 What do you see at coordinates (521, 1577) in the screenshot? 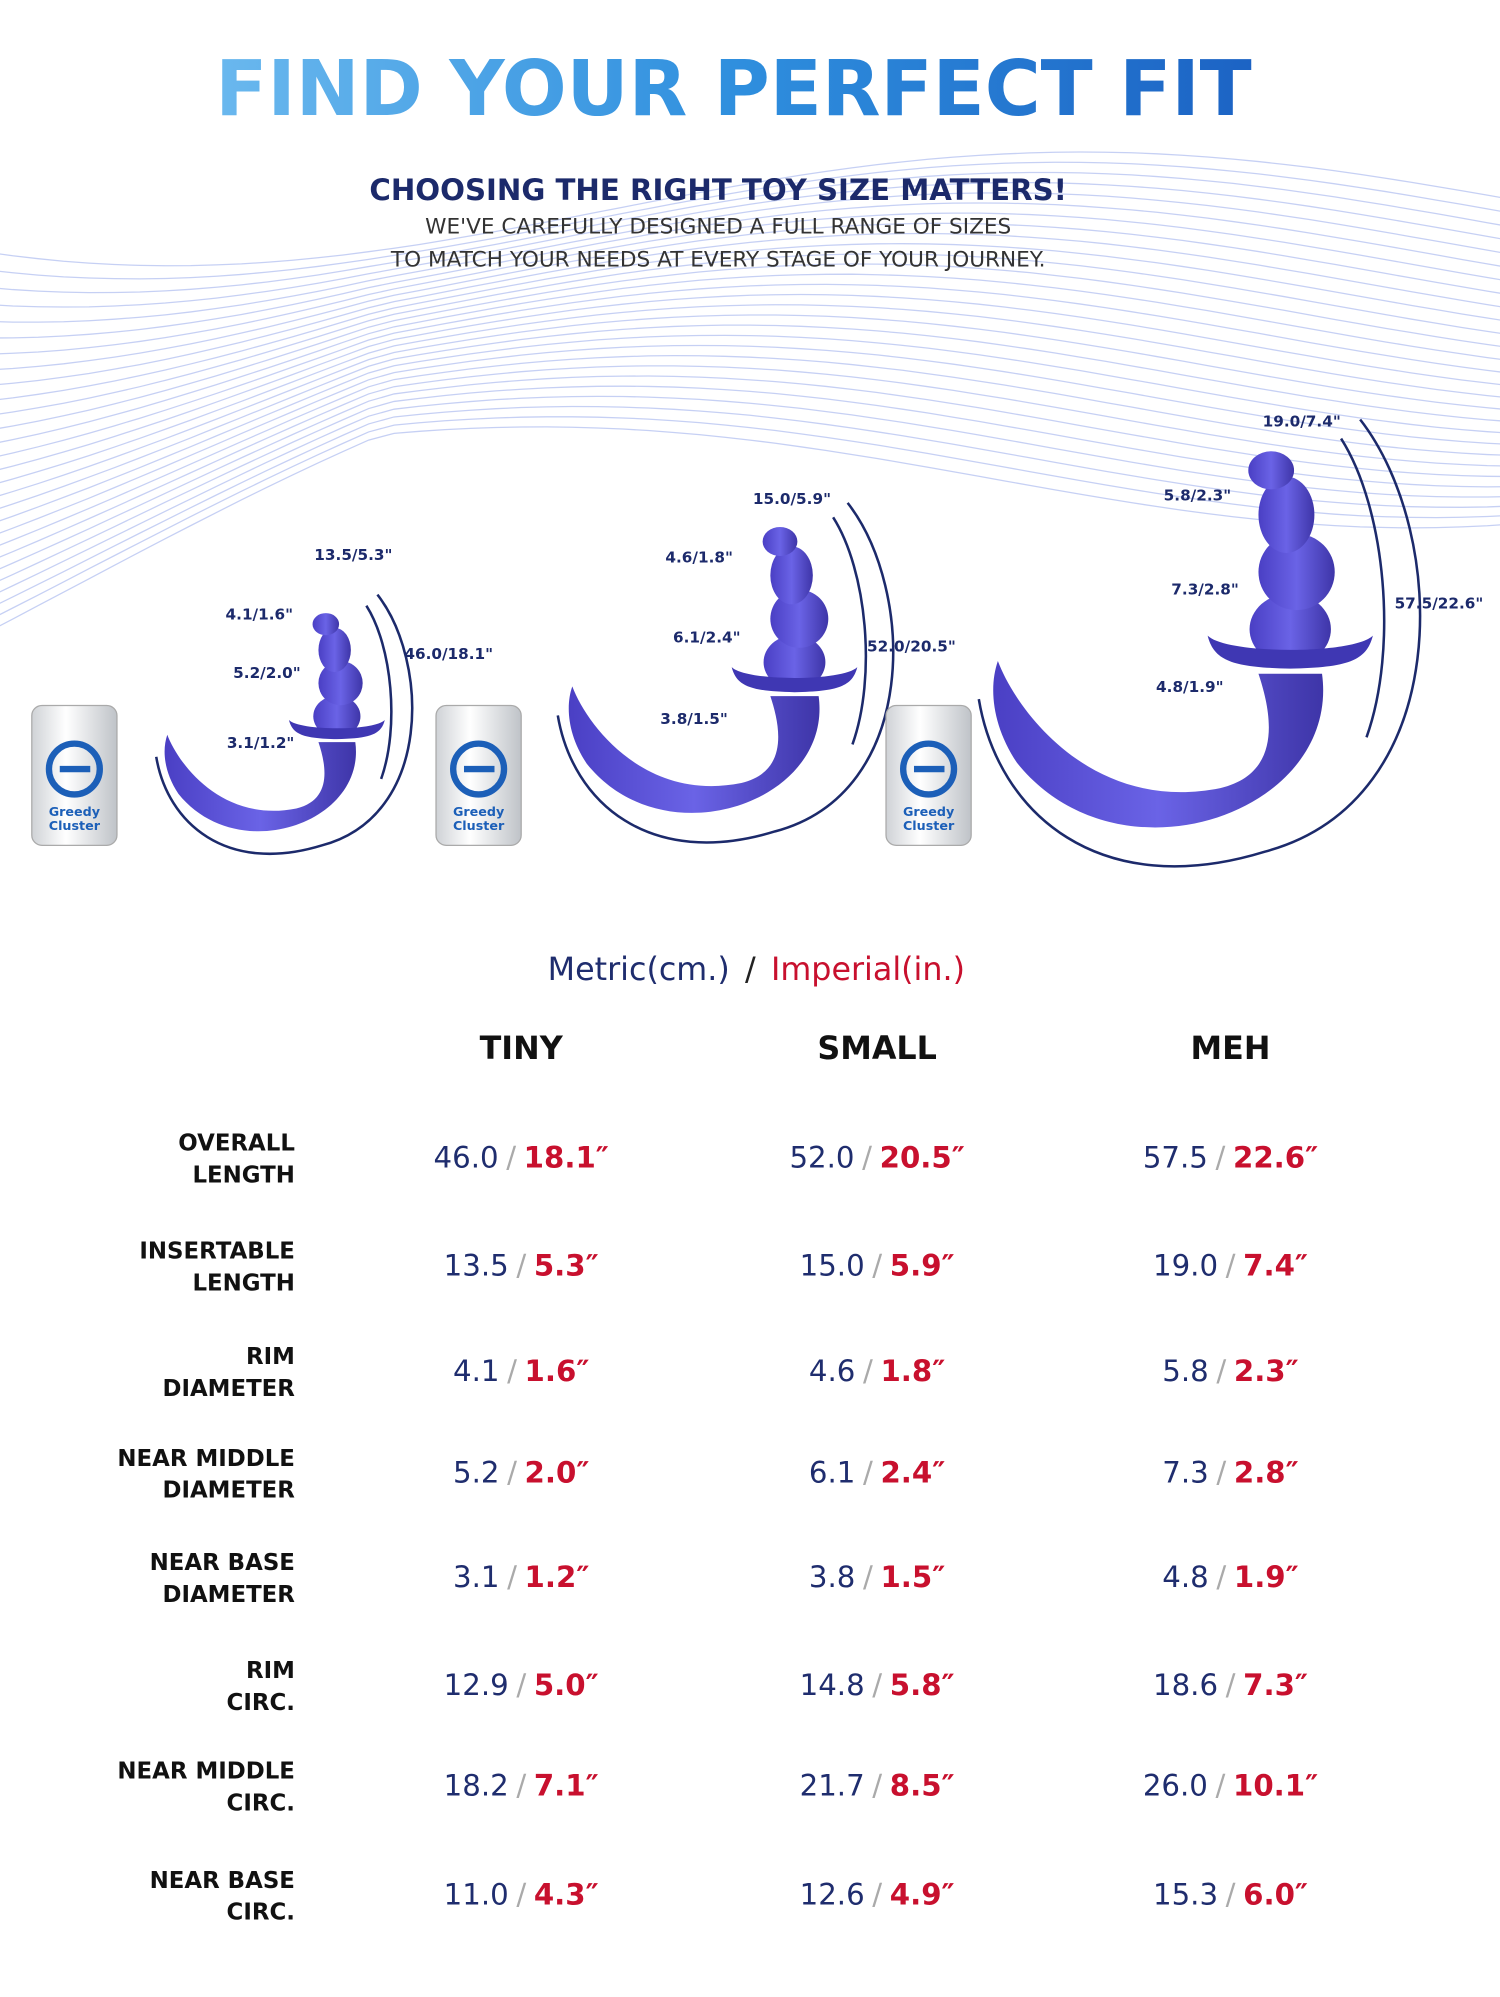
I see `cell: 3.1/1.2″` at bounding box center [521, 1577].